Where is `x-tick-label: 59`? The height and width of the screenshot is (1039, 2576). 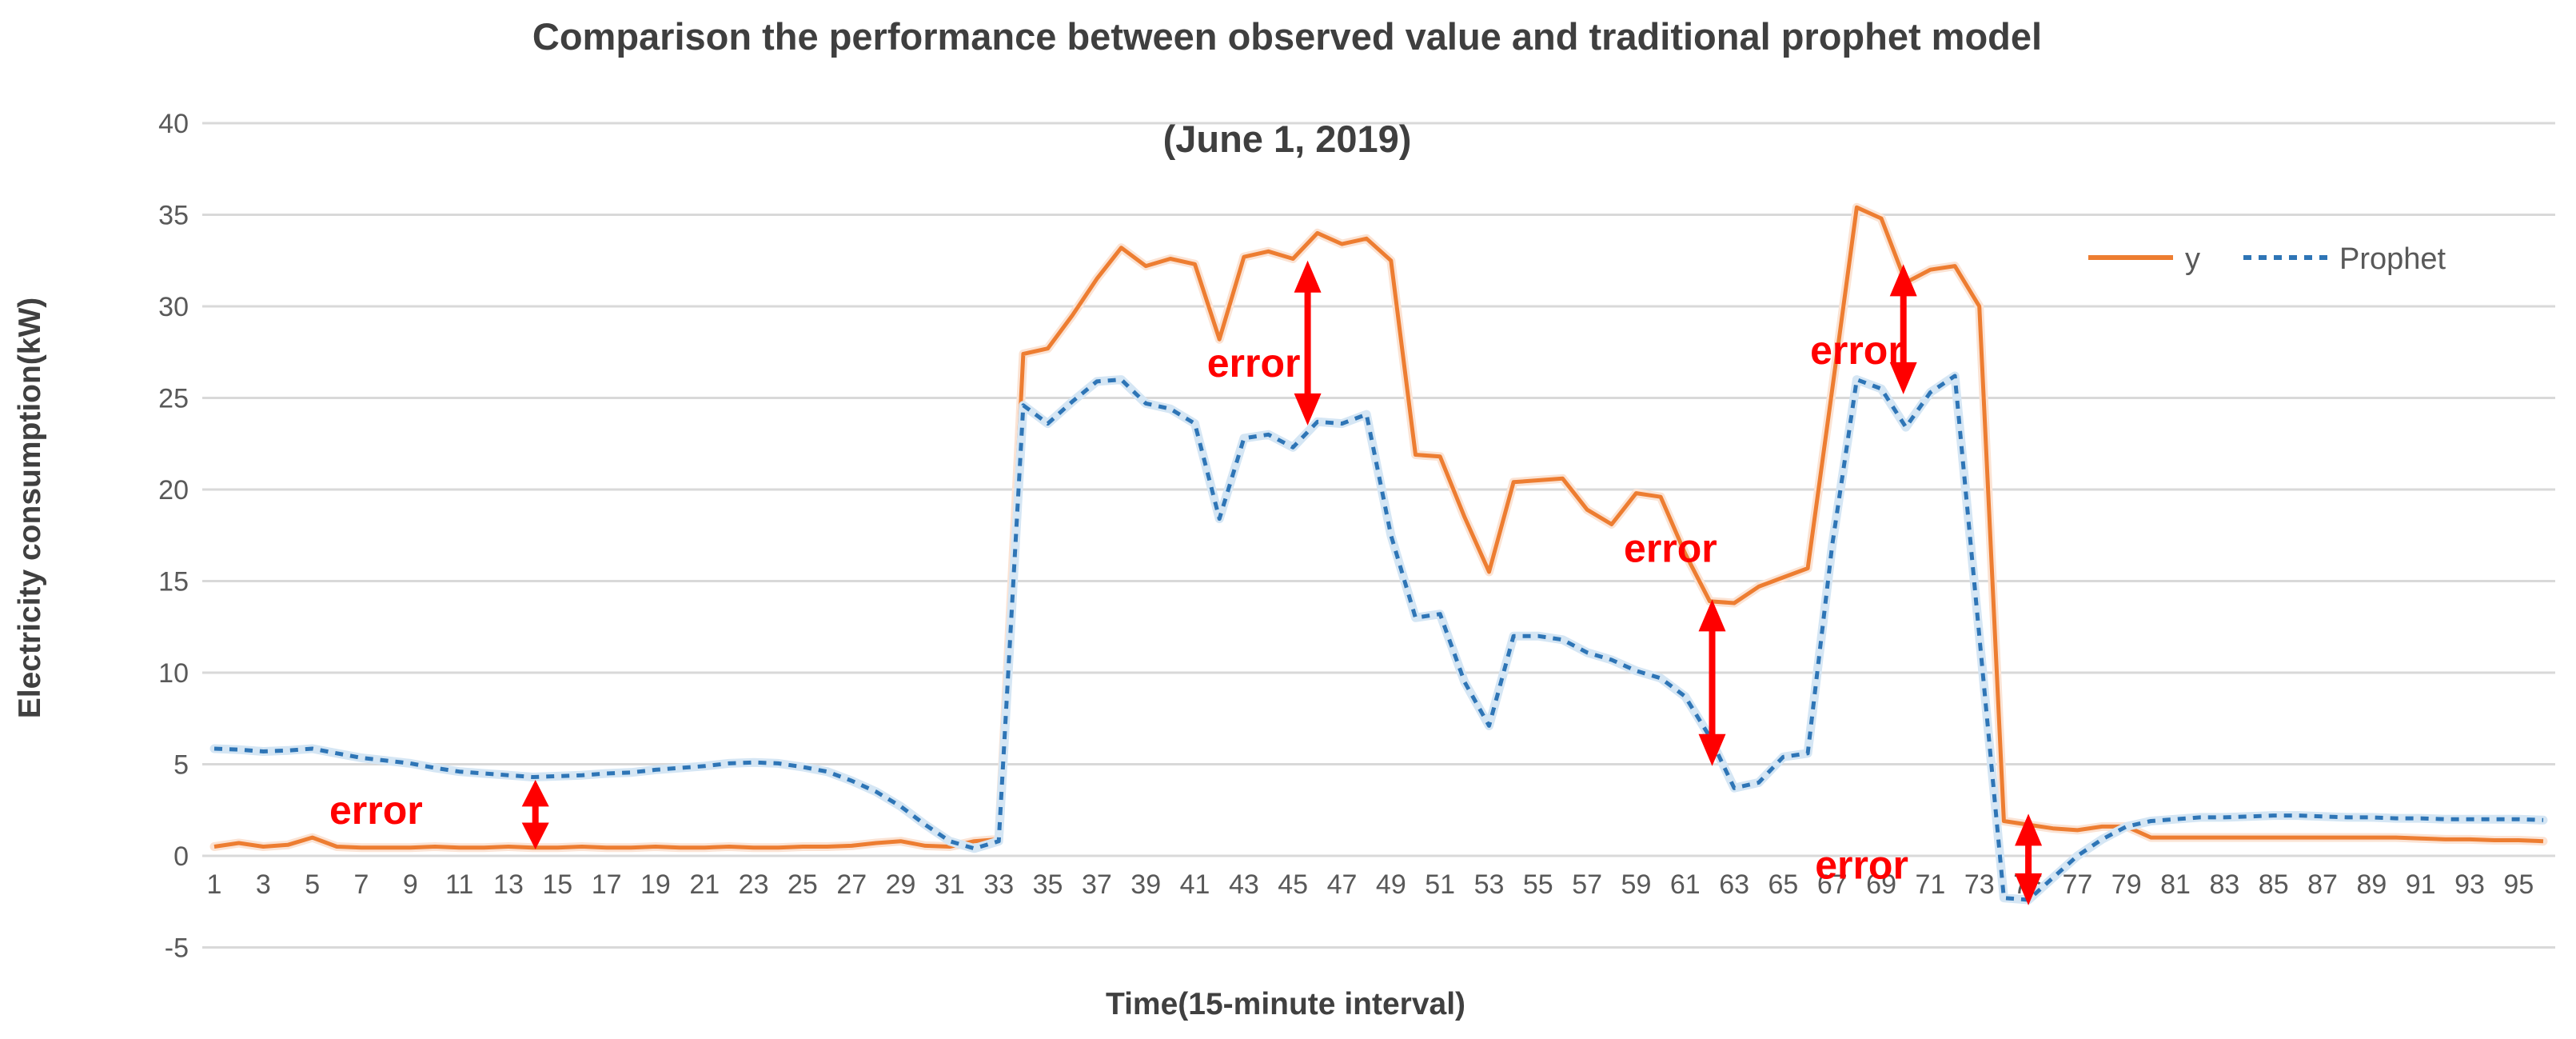 x-tick-label: 59 is located at coordinates (1636, 884).